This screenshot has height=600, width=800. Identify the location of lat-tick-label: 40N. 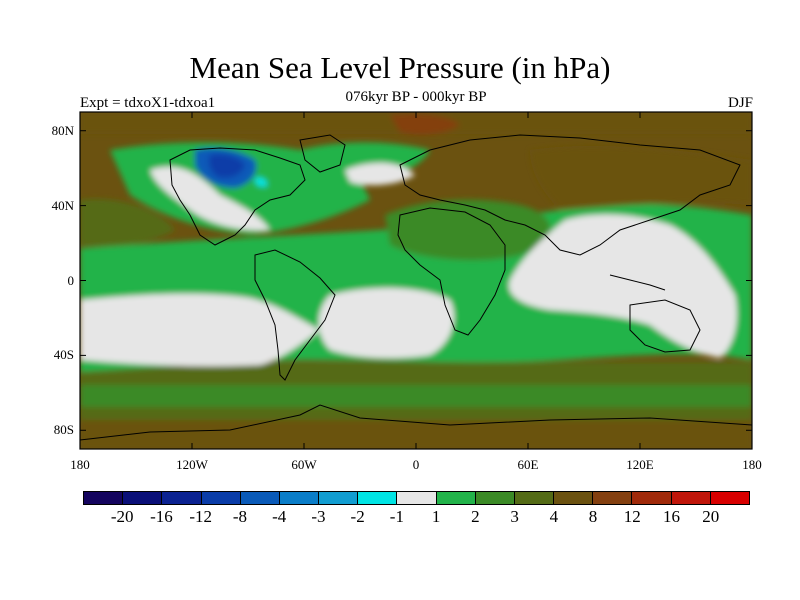
(62, 205).